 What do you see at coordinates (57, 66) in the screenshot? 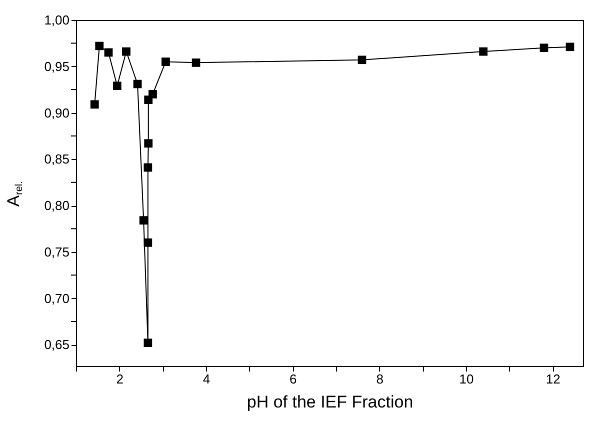
I see `y-tick-label: 0,95` at bounding box center [57, 66].